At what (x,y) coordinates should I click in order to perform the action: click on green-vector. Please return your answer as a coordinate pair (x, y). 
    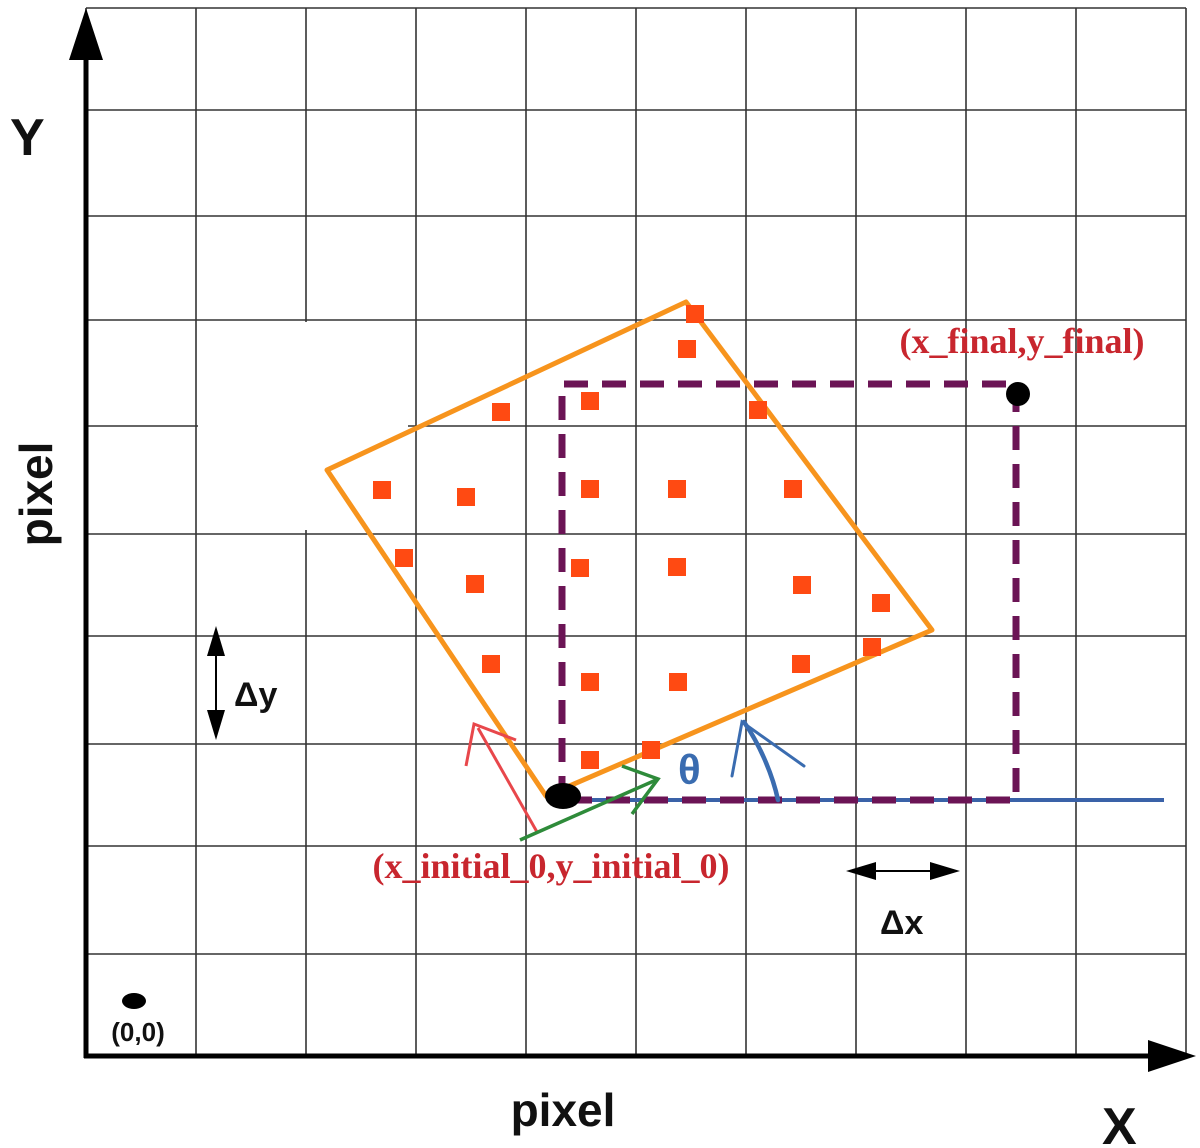
    Looking at the image, I should click on (590, 803).